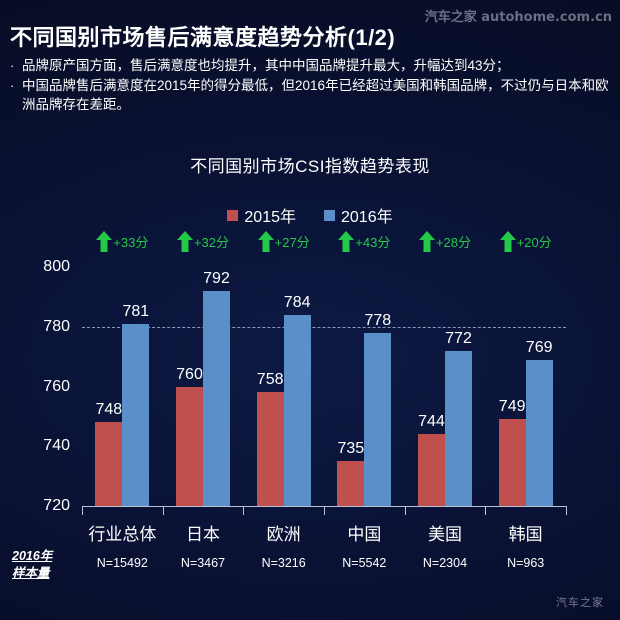 The width and height of the screenshot is (620, 620). I want to click on sample-note-line1: 2016年, so click(32, 556).